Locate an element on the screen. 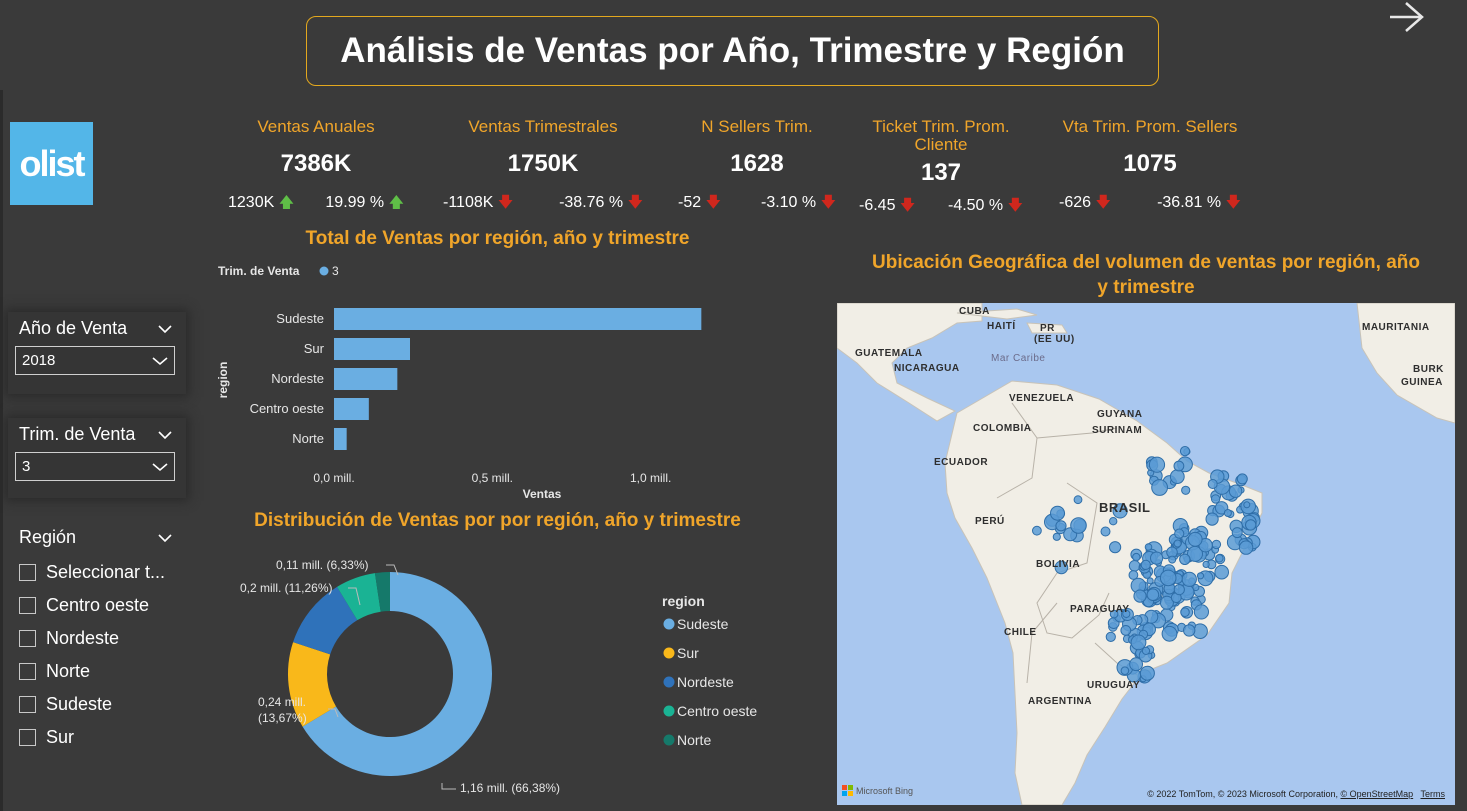  donut-legend-item: Nordeste is located at coordinates (705, 682).